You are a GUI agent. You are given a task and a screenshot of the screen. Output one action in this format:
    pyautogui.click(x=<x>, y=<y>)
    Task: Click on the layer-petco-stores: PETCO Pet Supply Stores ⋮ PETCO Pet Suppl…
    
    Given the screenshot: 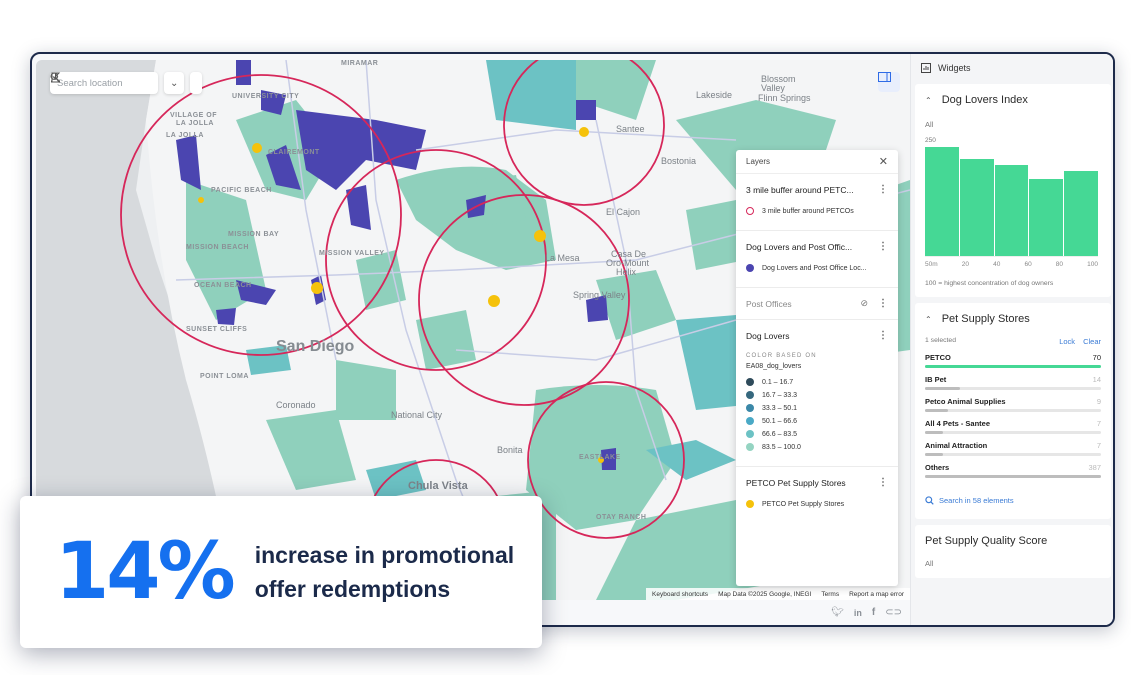 What is the action you would take?
    pyautogui.click(x=817, y=495)
    